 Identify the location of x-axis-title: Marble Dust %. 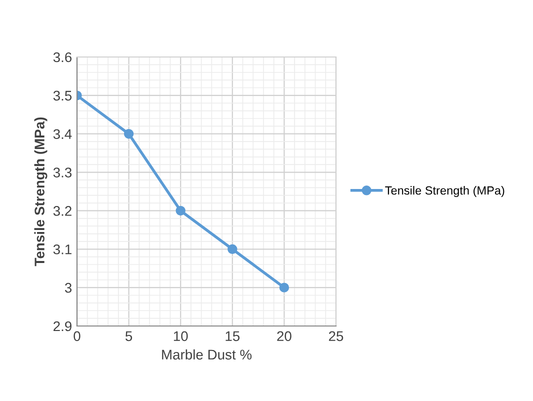
(207, 354).